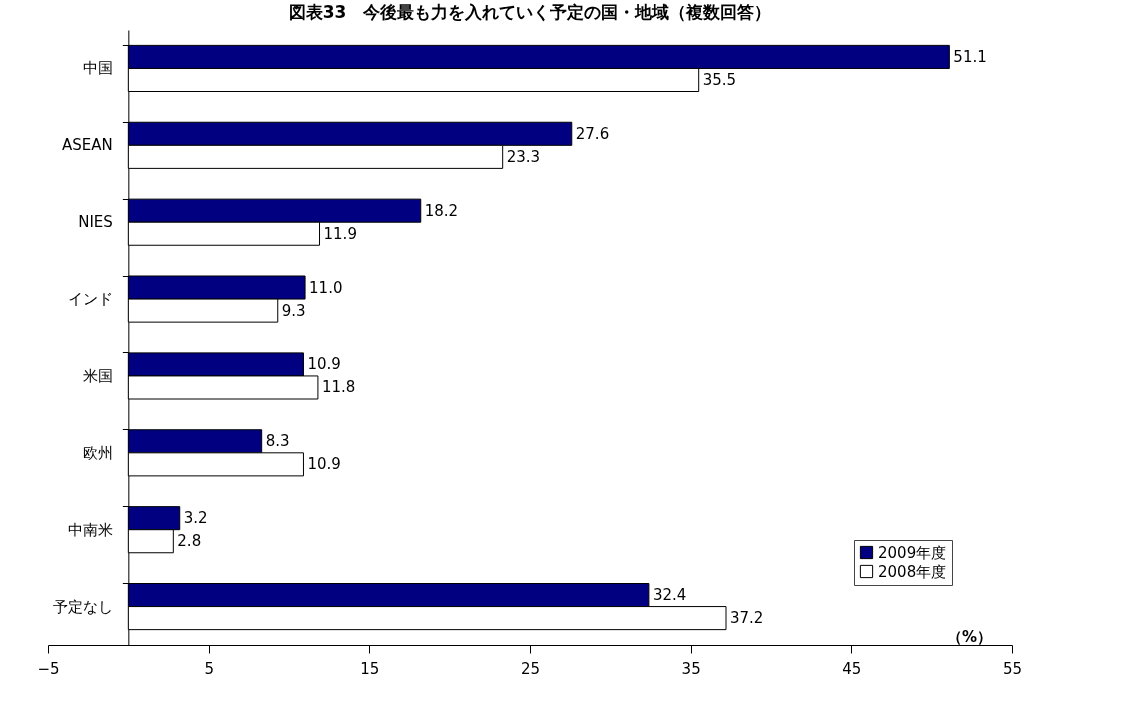  I want to click on x-tick-label: 55, so click(1012, 668).